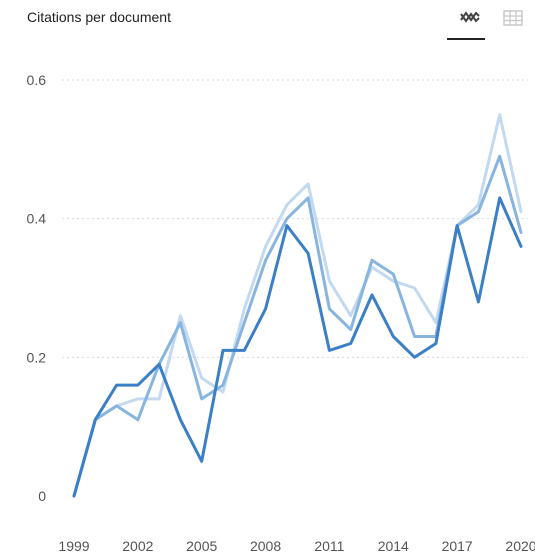 This screenshot has height=553, width=535. I want to click on line-chart-view-button, so click(469, 20).